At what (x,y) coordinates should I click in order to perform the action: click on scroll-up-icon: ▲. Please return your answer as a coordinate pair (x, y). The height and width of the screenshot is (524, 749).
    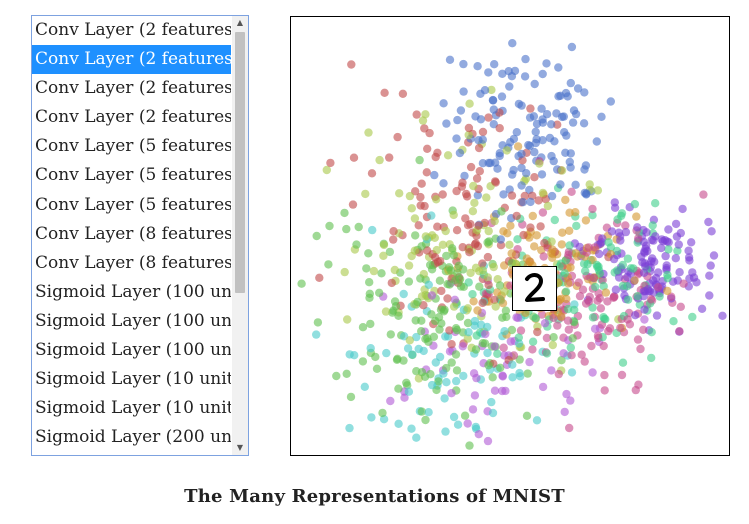
    Looking at the image, I should click on (240, 22).